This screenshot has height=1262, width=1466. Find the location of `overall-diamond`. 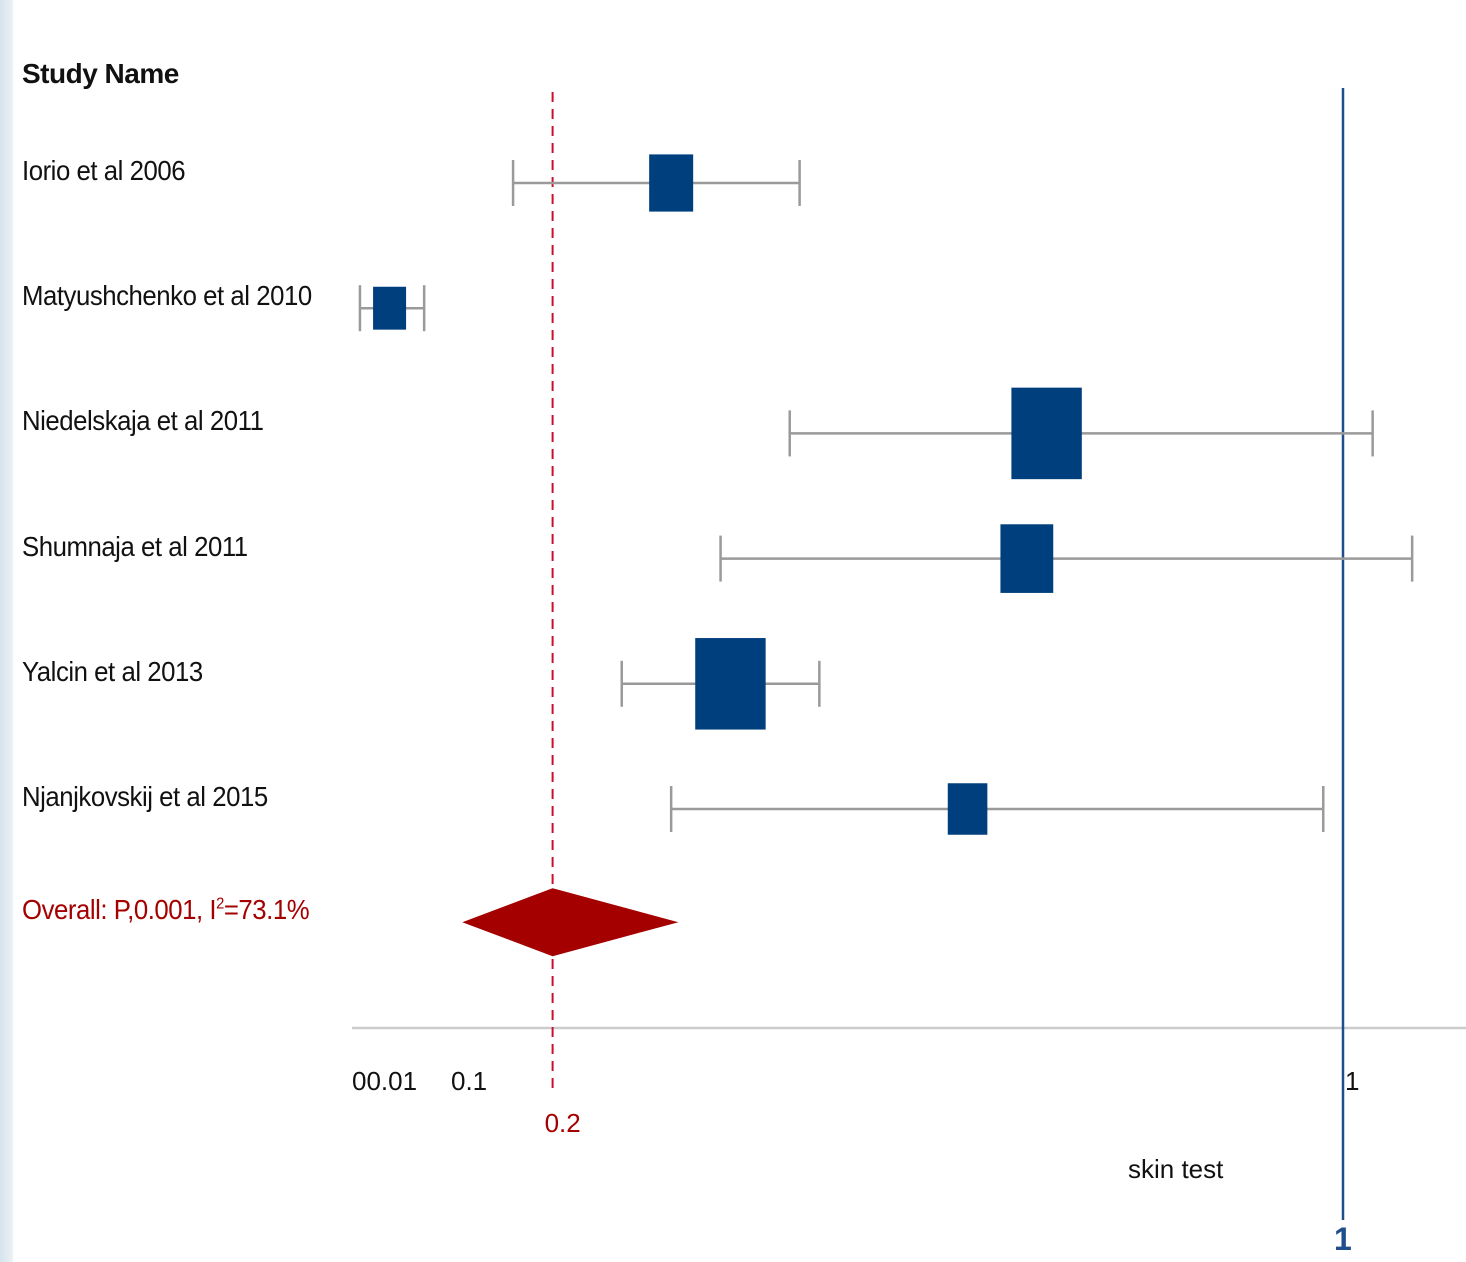

overall-diamond is located at coordinates (570, 922).